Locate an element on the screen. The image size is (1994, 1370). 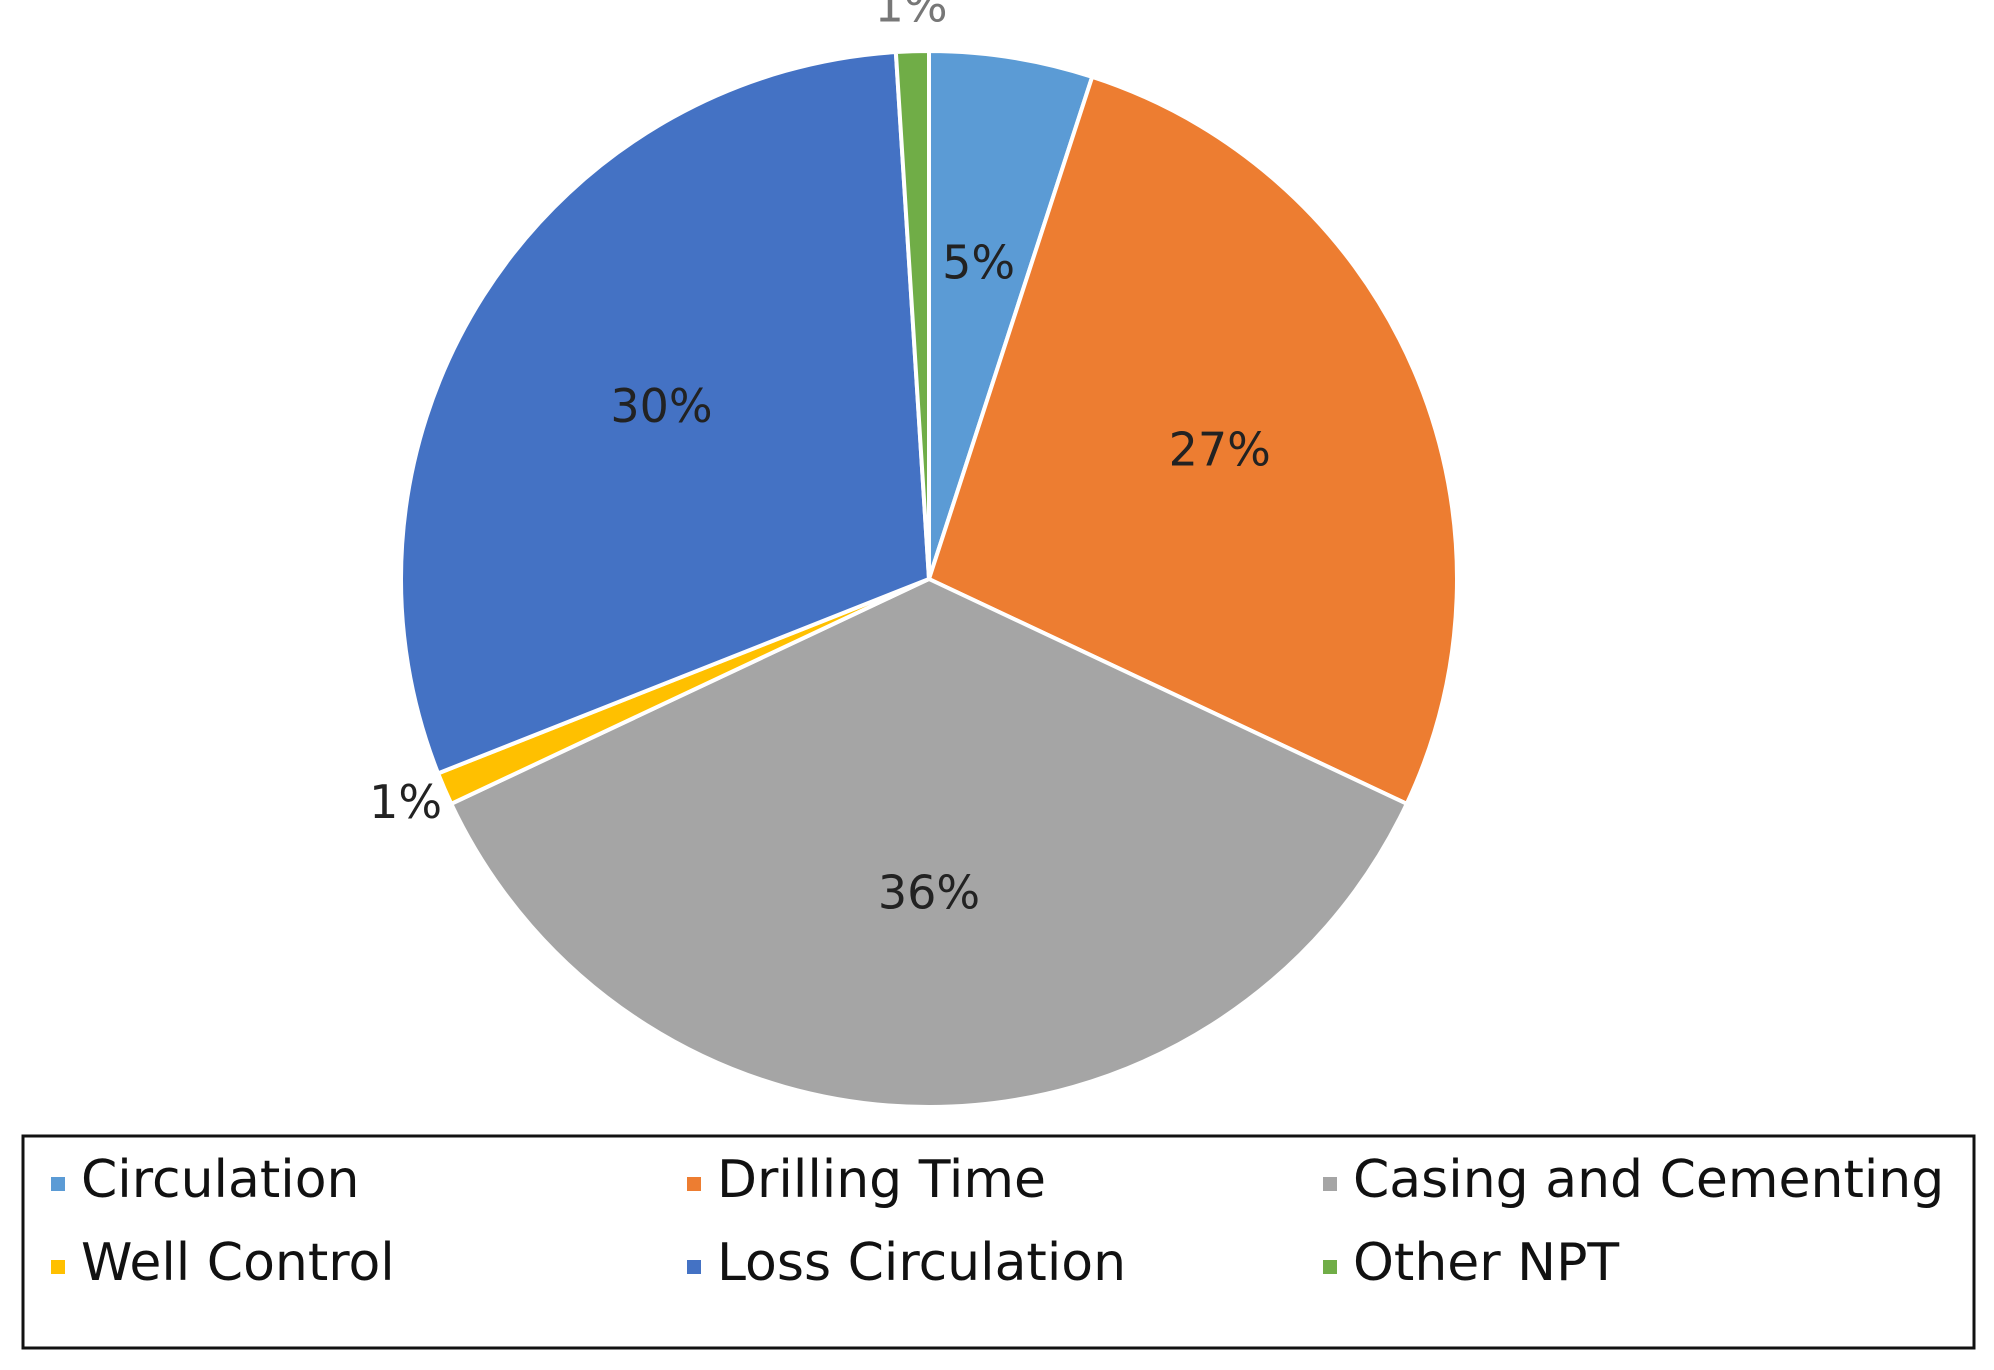
legend-label: Other NPT is located at coordinates (1486, 1263).